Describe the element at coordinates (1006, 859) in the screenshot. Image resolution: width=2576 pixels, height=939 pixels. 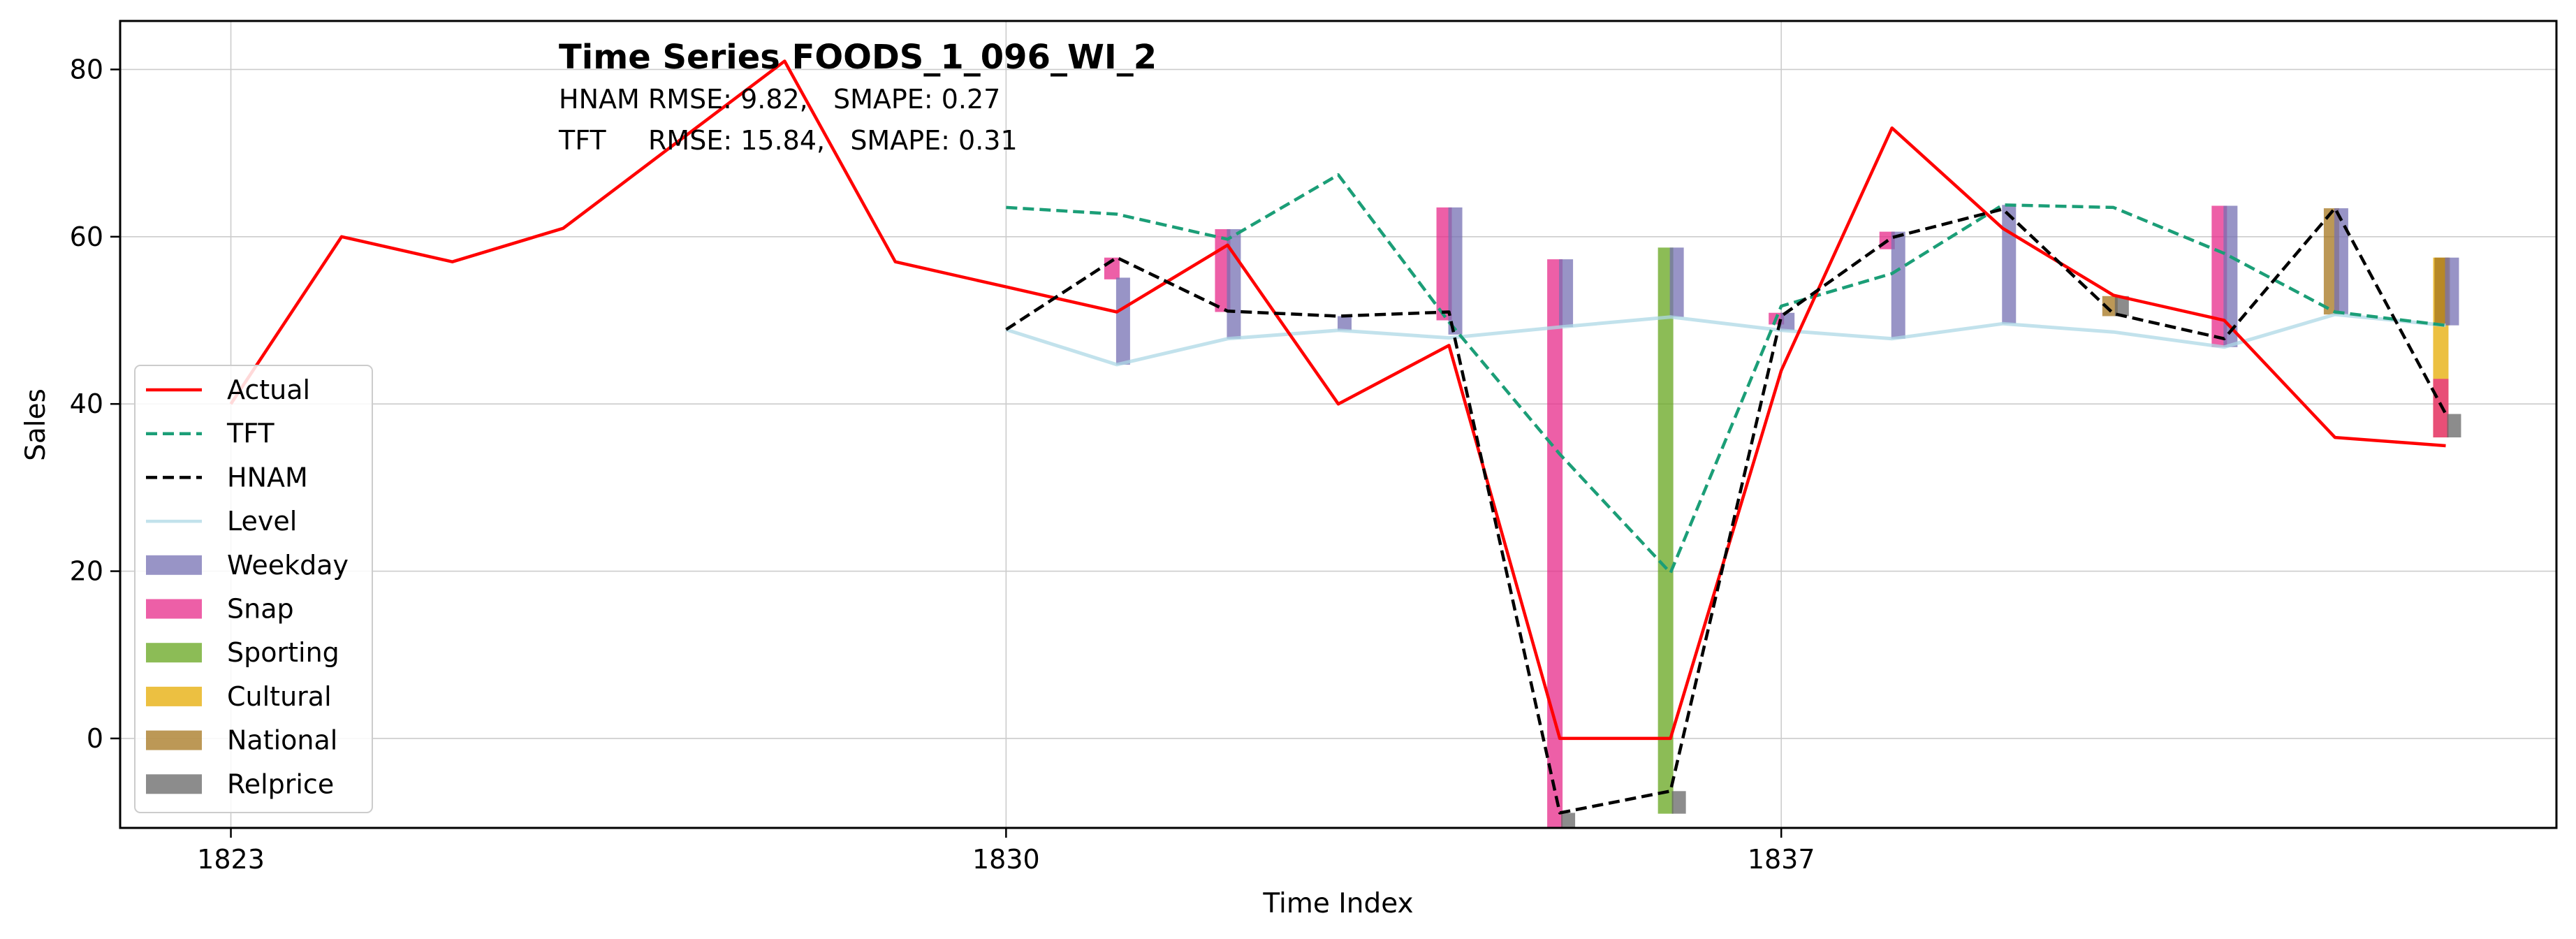
I see `x-tick-label: 1830` at that location.